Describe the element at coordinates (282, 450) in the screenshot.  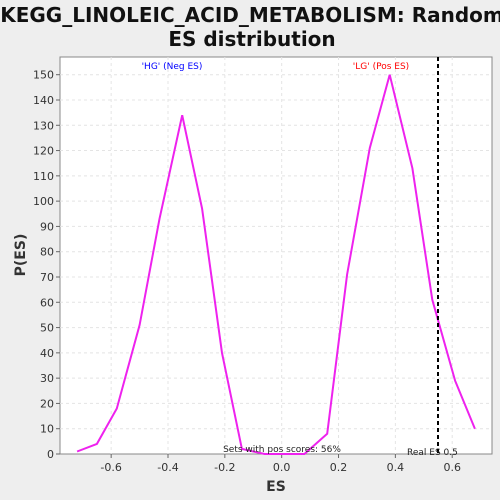
I see `pos-scores-label: Sets with pos scores: 56%` at that location.